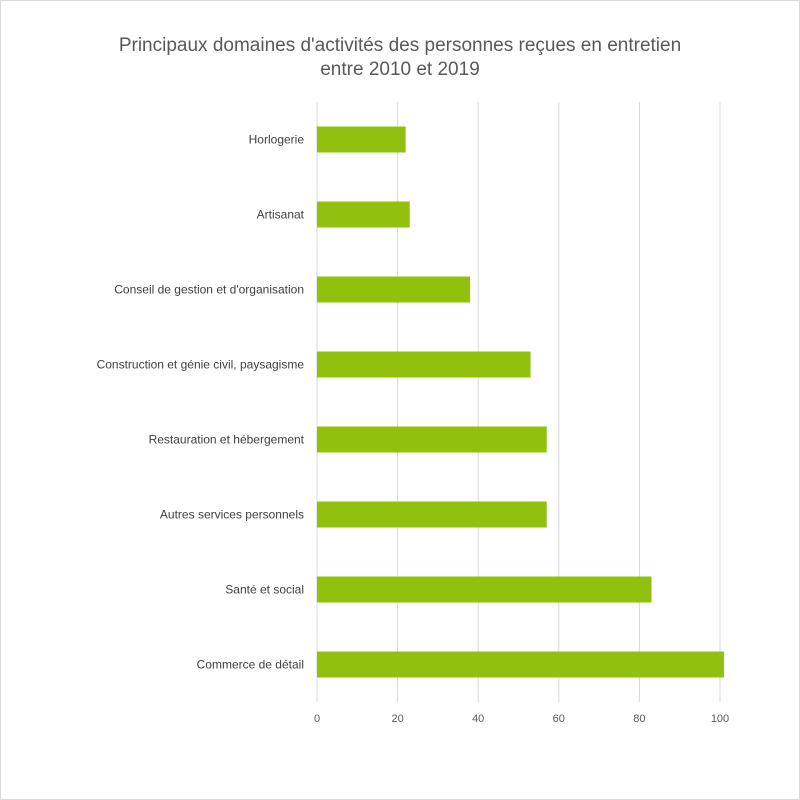  Describe the element at coordinates (639, 719) in the screenshot. I see `x-tick-label: 80` at that location.